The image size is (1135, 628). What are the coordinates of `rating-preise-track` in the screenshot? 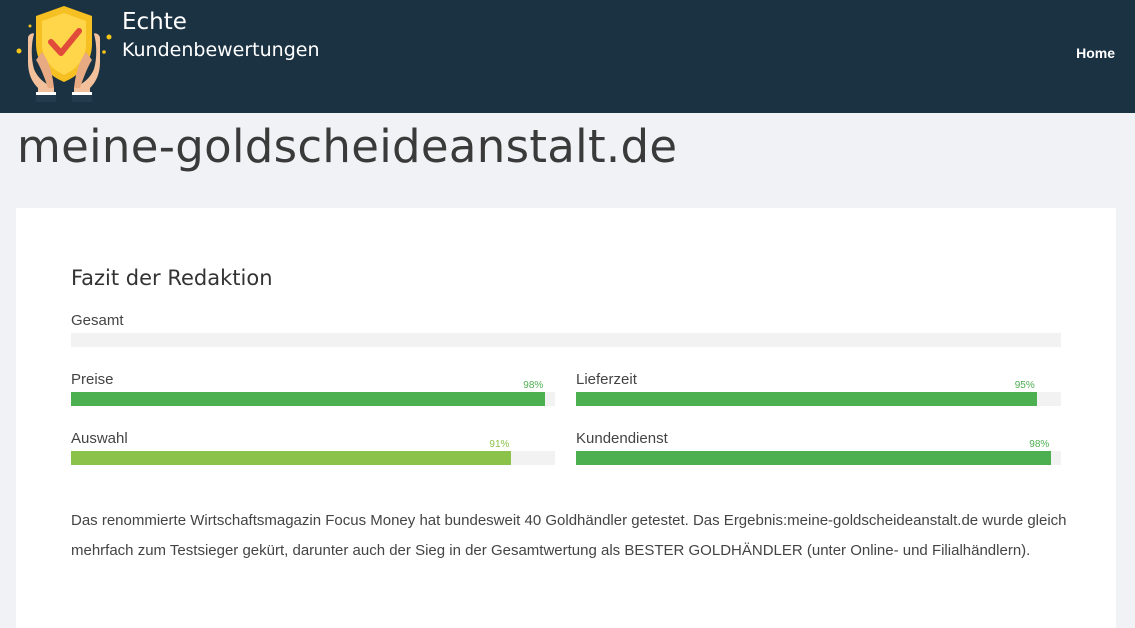 It's located at (313, 399).